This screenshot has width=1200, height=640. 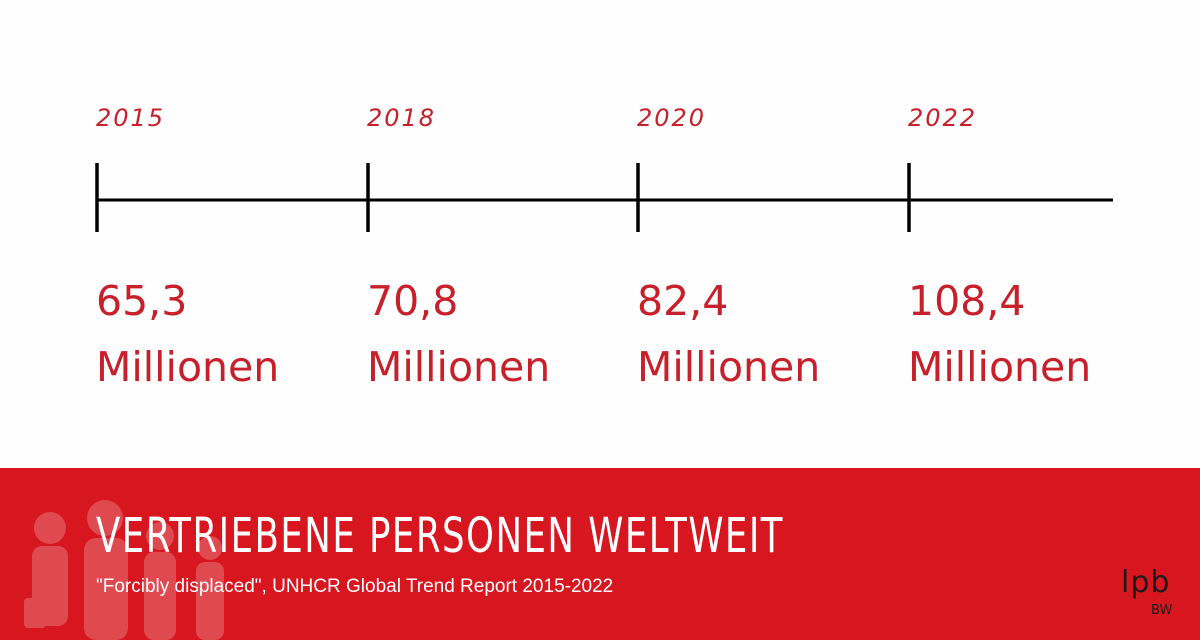 What do you see at coordinates (604, 197) in the screenshot?
I see `timeline-chart` at bounding box center [604, 197].